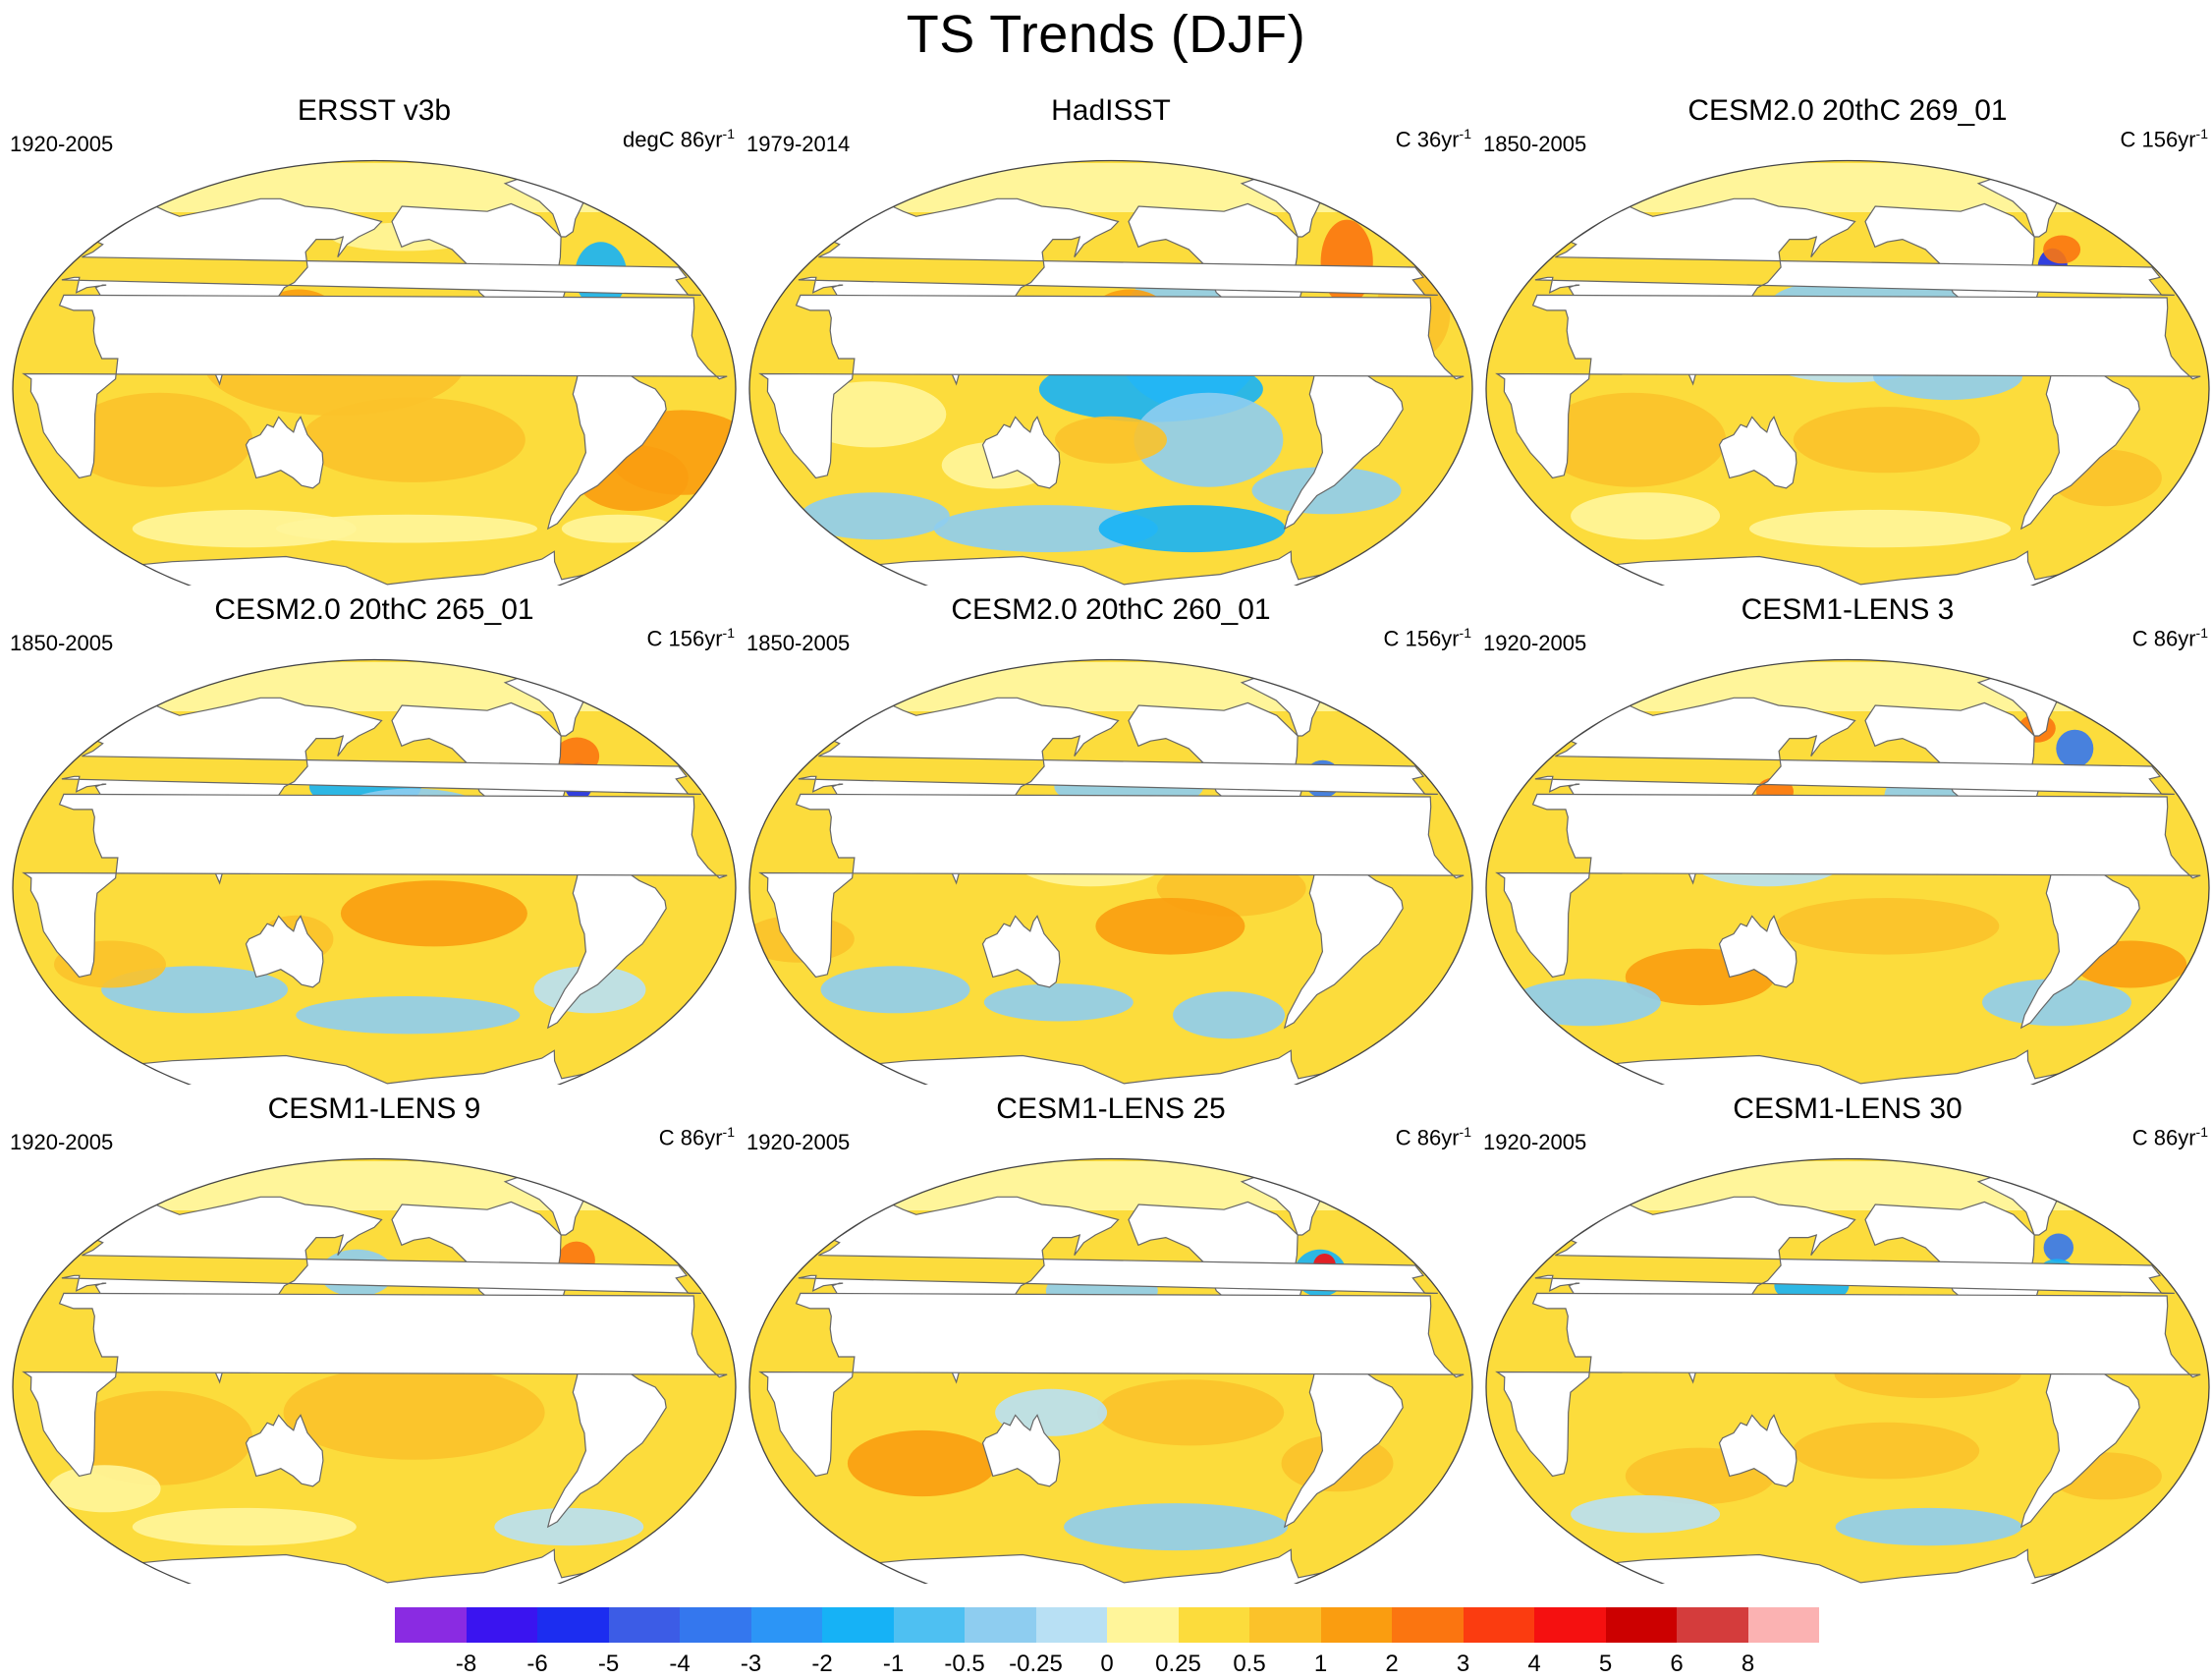 Image resolution: width=2212 pixels, height=1680 pixels. What do you see at coordinates (1748, 1664) in the screenshot?
I see `colorbar-label: 8` at bounding box center [1748, 1664].